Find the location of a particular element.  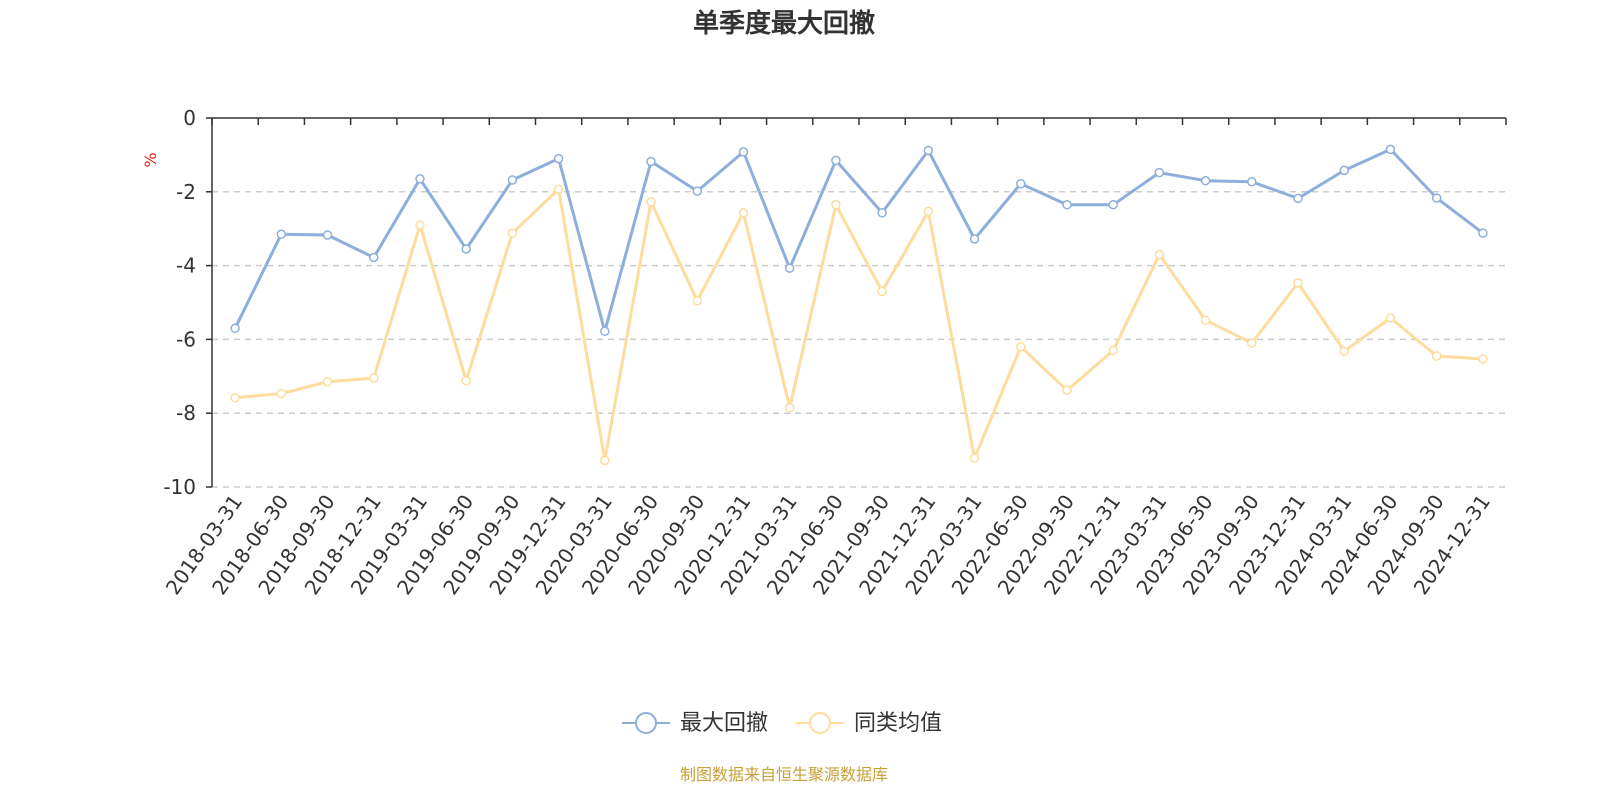

y-tick-label: -2 is located at coordinates (186, 192).